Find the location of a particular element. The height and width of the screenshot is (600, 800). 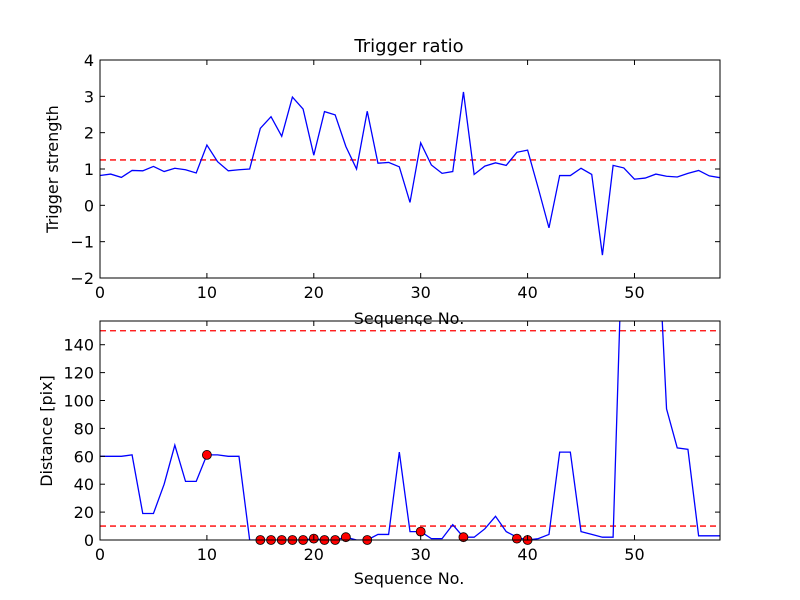

top-y-tick-label: −2 is located at coordinates (82, 278).